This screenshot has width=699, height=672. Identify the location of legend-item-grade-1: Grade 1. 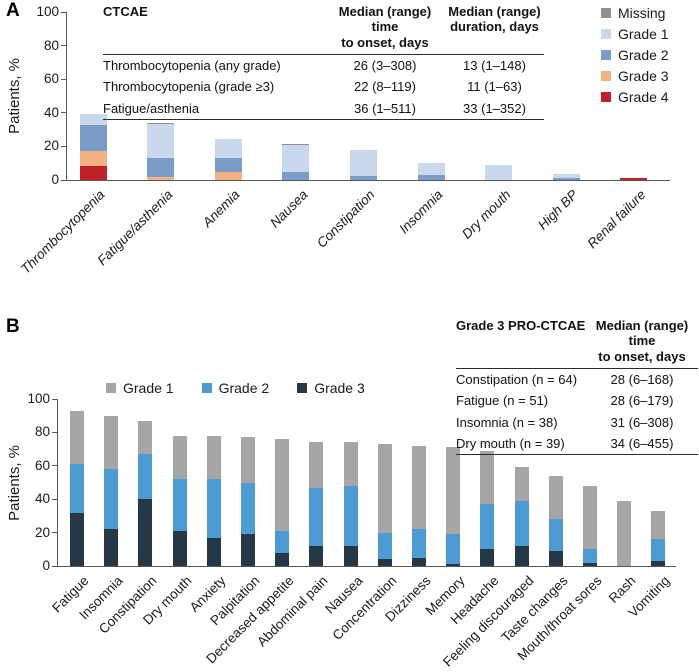
(140, 388).